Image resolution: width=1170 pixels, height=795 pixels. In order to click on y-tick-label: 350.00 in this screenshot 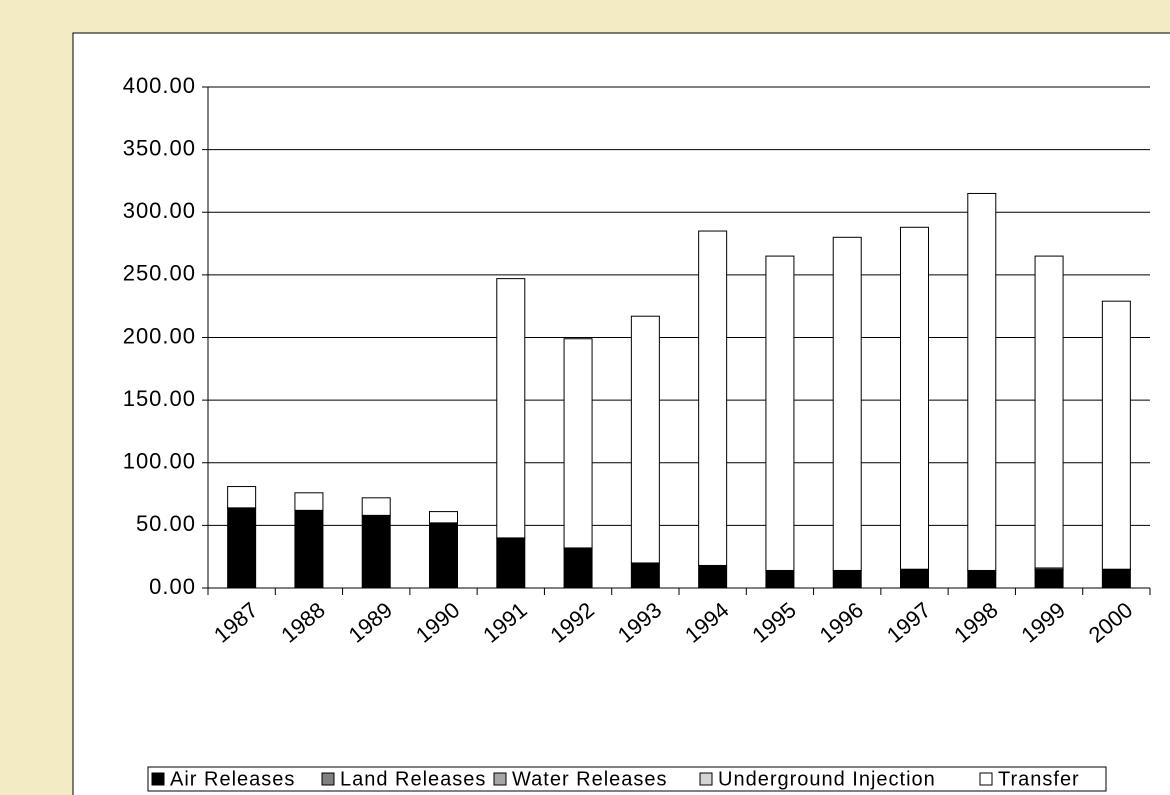, I will do `click(159, 147)`.